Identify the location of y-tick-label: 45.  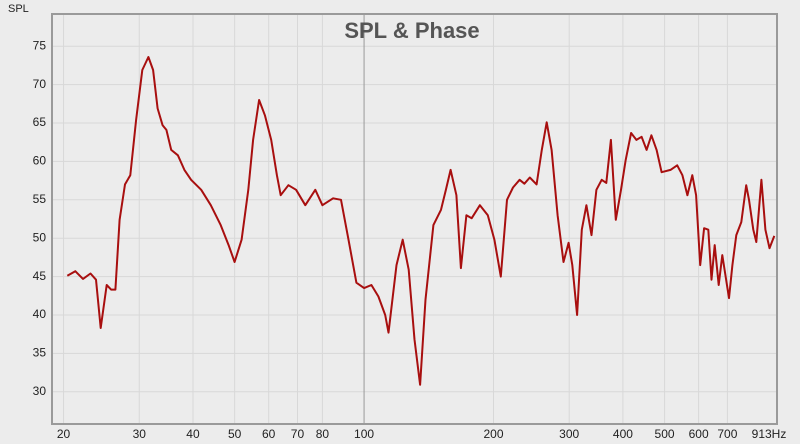
(40, 276).